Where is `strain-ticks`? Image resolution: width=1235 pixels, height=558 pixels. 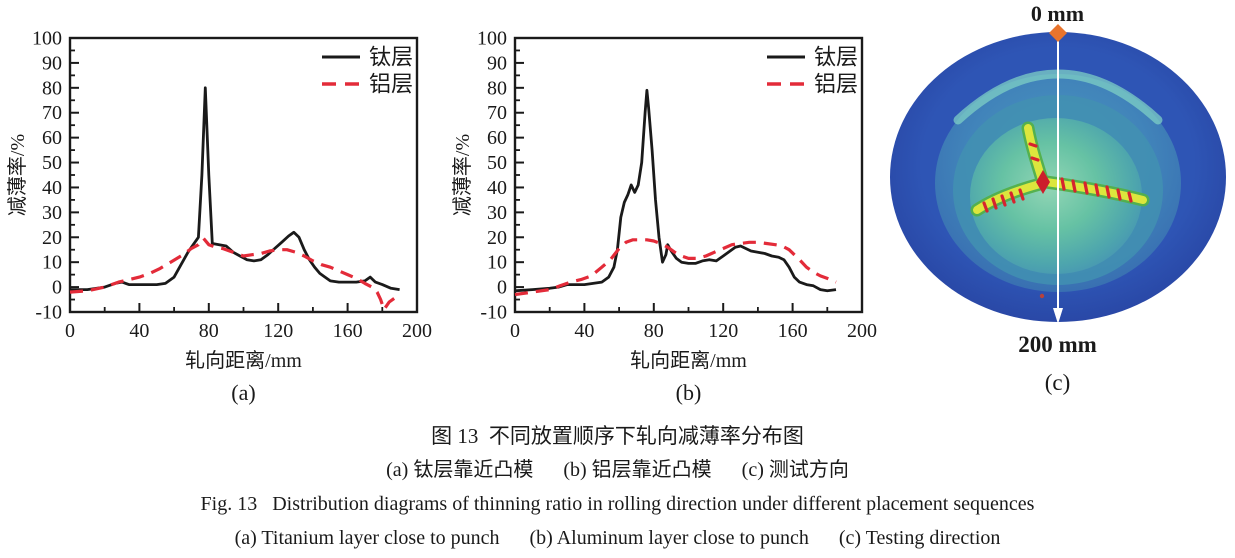
strain-ticks is located at coordinates (1057, 177).